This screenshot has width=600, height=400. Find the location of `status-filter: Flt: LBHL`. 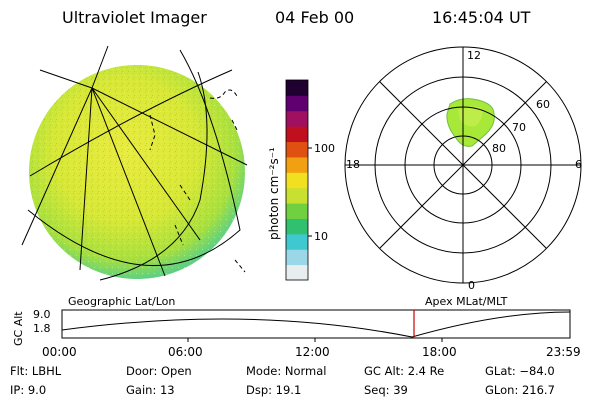

status-filter: Flt: LBHL is located at coordinates (36, 371).